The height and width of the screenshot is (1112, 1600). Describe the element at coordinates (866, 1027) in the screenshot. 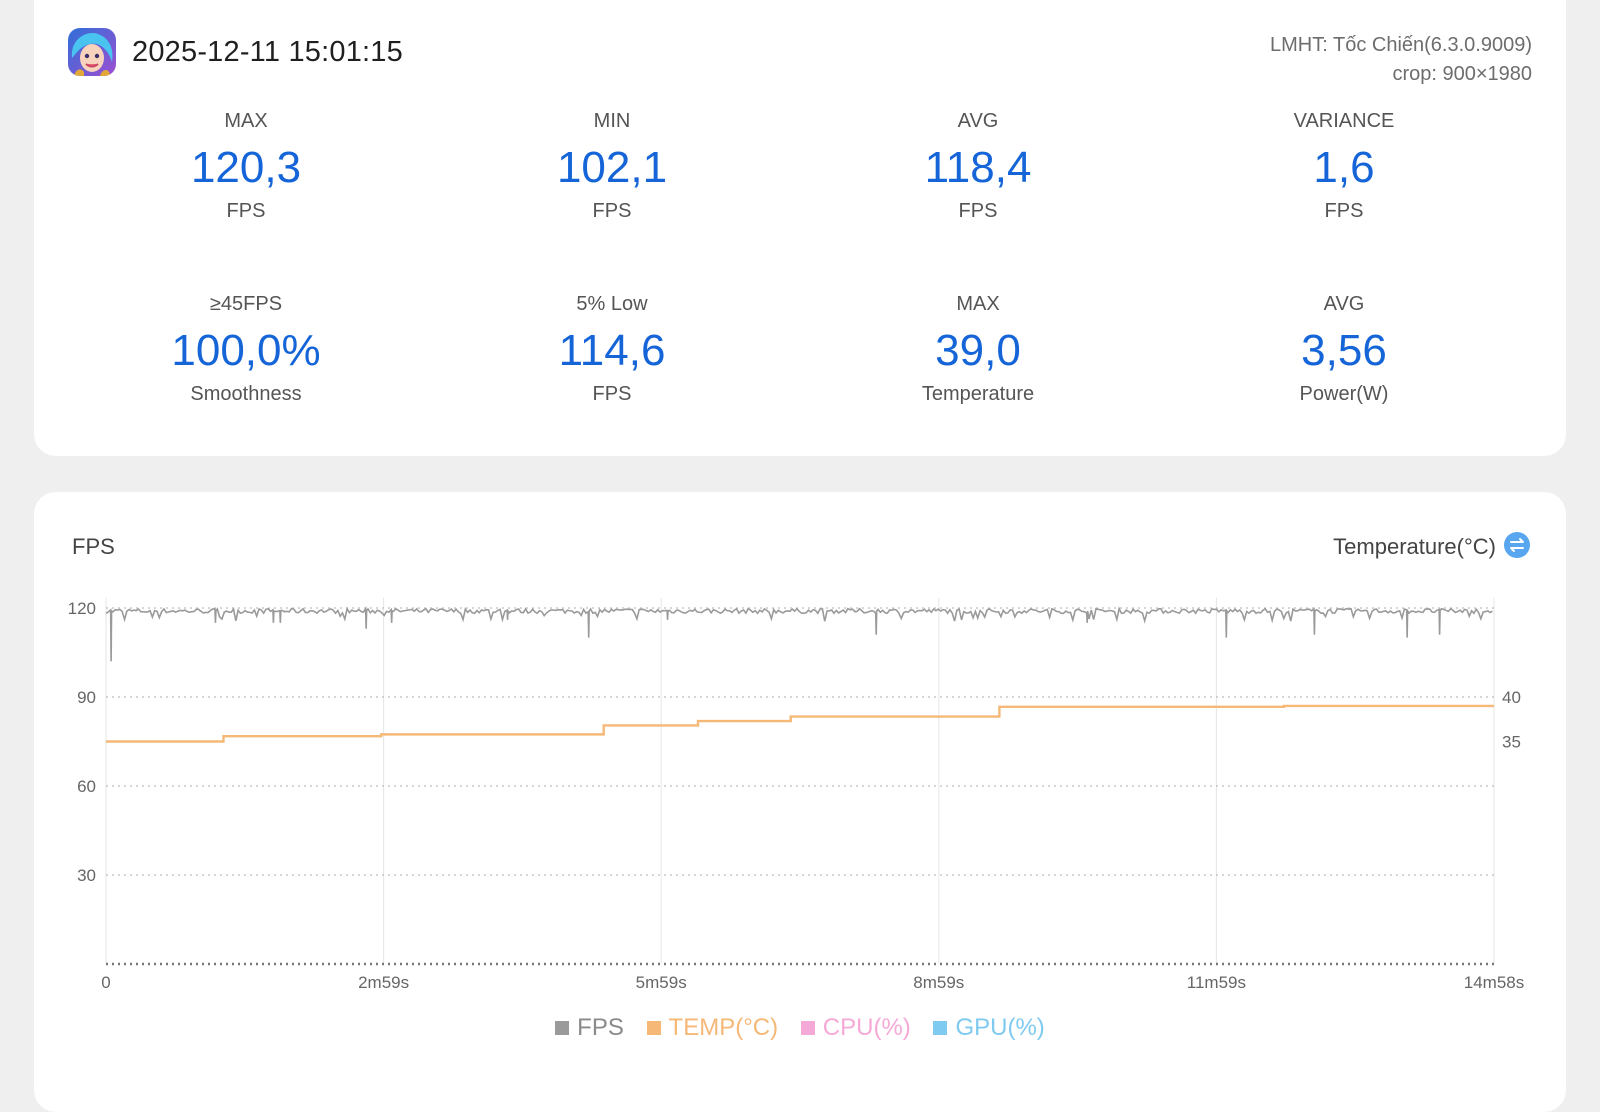

I see `legend-label-cpu: CPU(%)` at that location.